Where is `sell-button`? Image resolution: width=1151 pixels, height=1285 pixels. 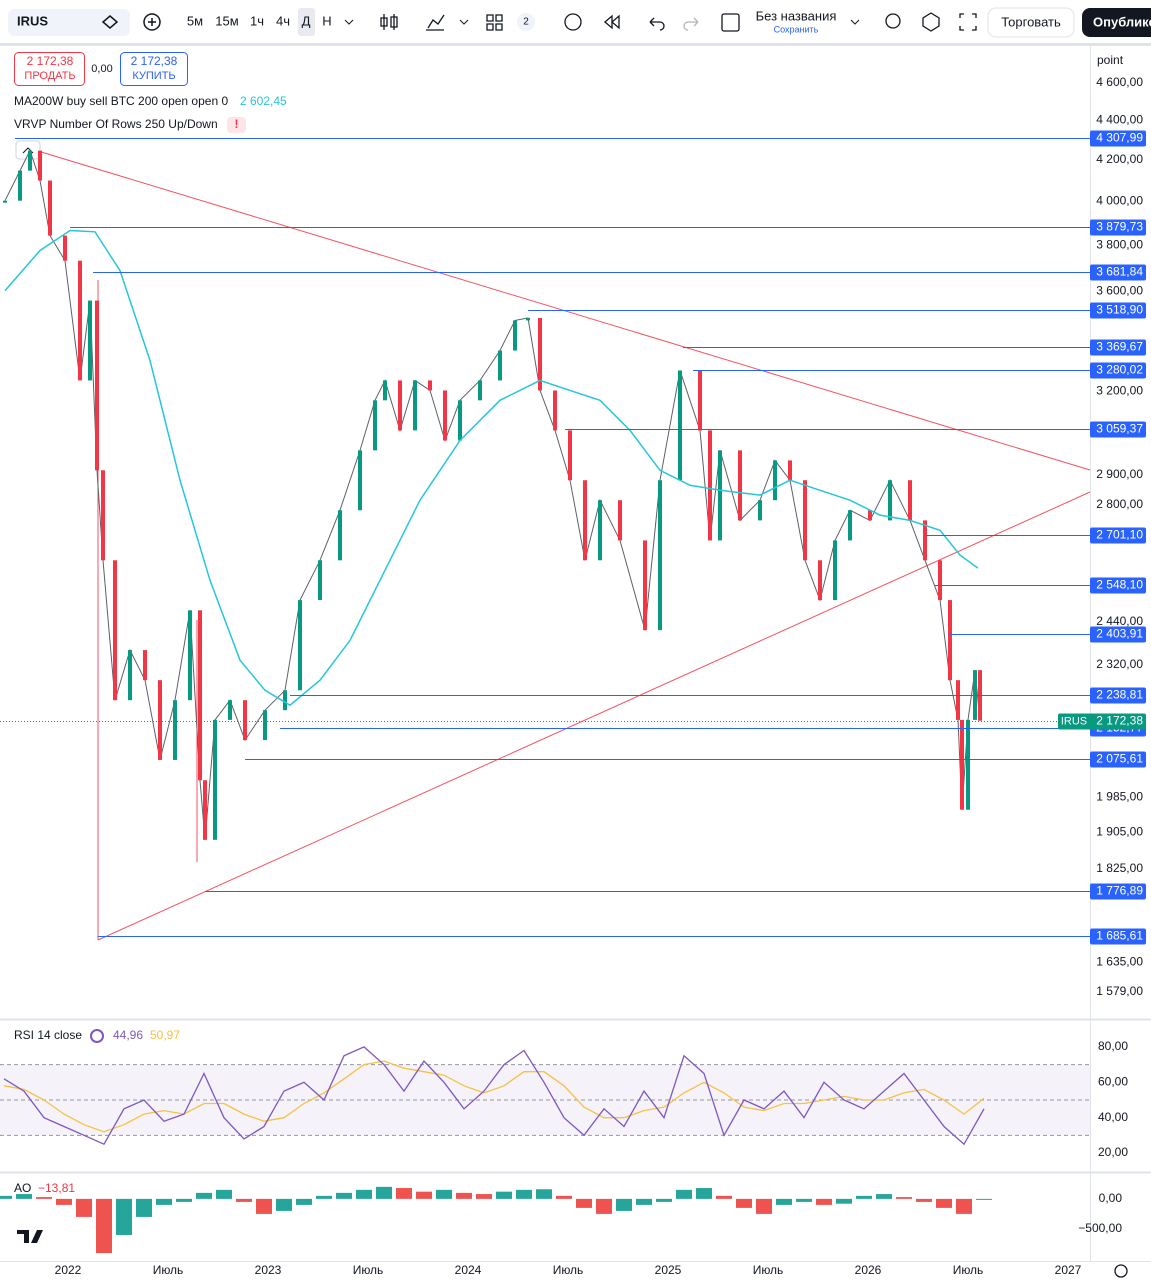 sell-button is located at coordinates (49, 69).